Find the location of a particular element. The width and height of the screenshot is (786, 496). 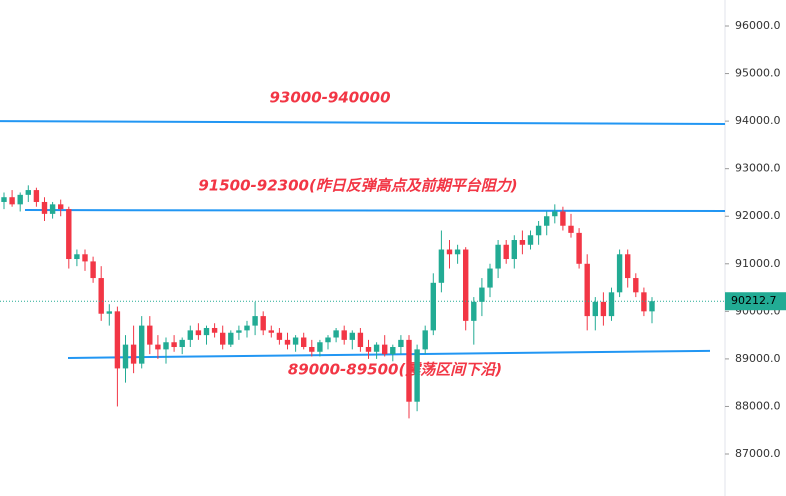

y-tick-label: 94000.0 is located at coordinates (758, 120).